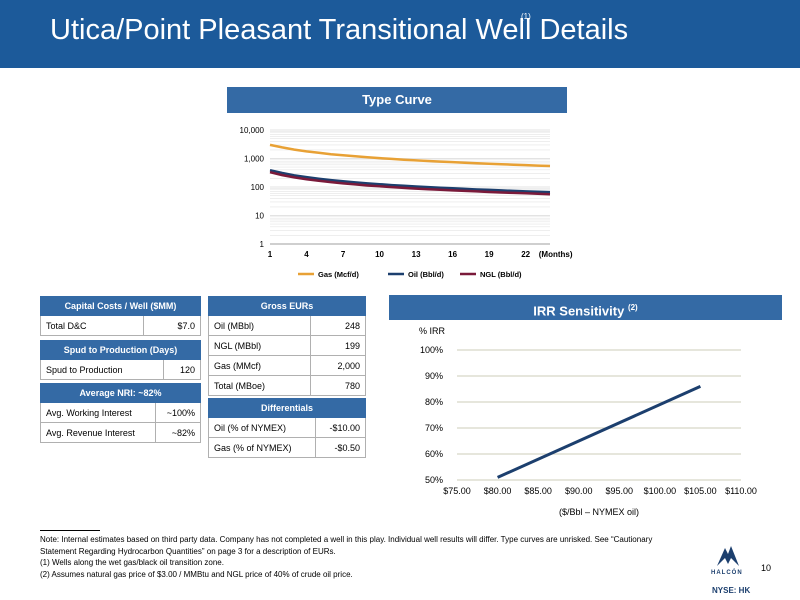 The width and height of the screenshot is (800, 600). I want to click on x-tick-label: $100.00, so click(660, 491).